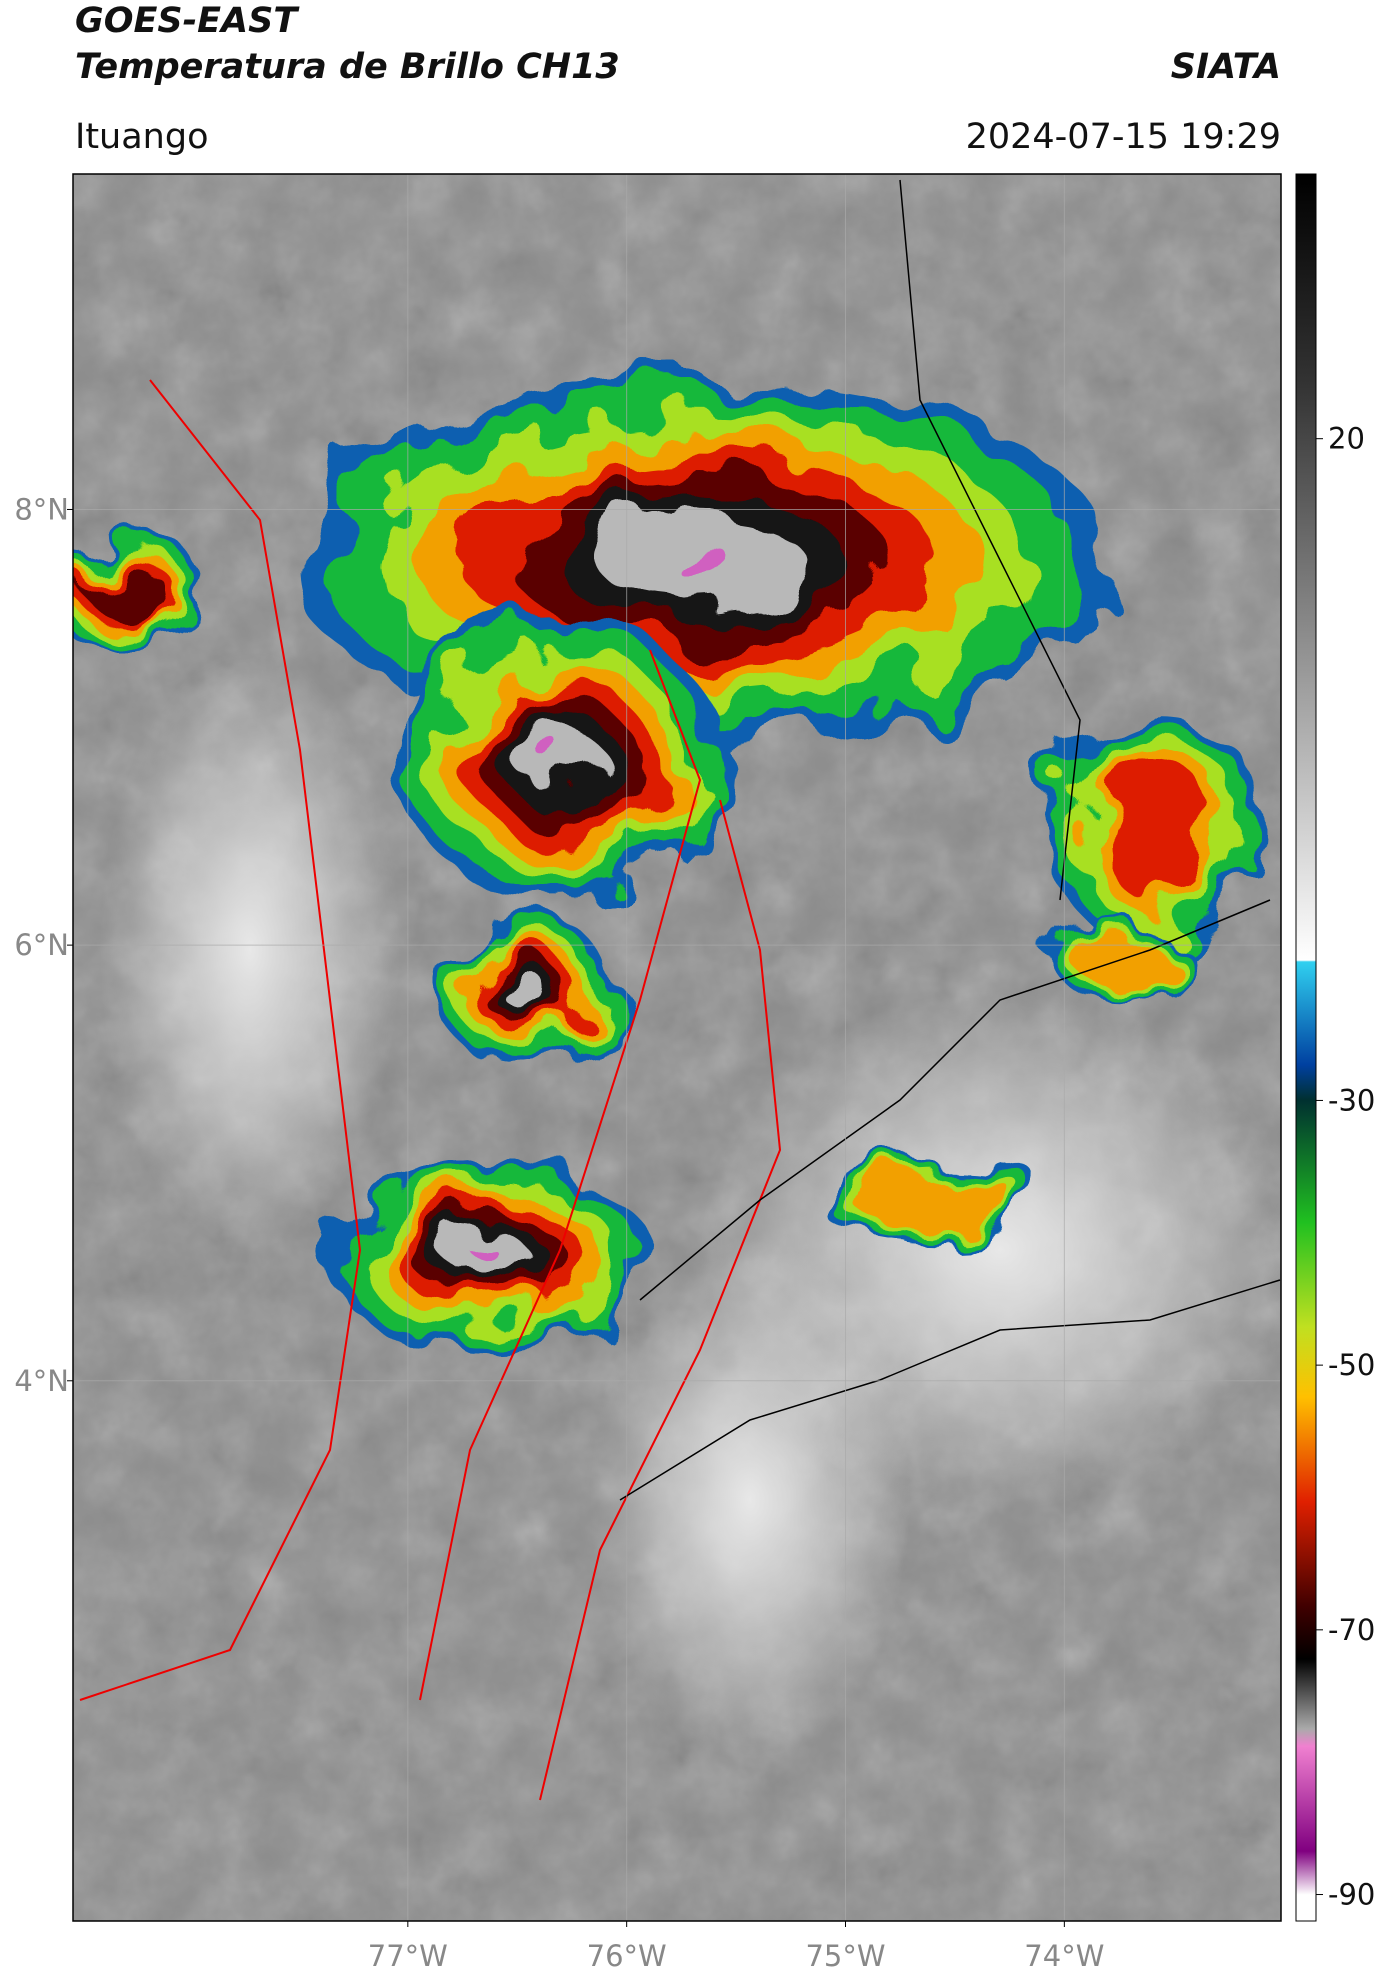 The width and height of the screenshot is (1384, 1981). What do you see at coordinates (41, 945) in the screenshot?
I see `y-tick-label: 6°N` at bounding box center [41, 945].